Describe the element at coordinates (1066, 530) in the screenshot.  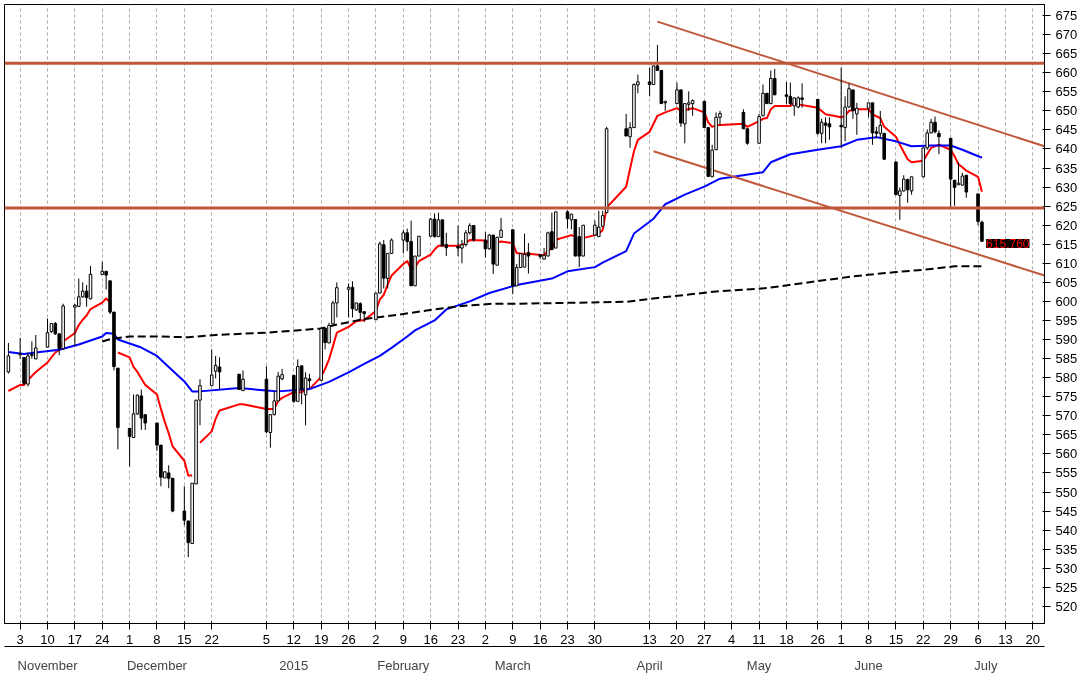
I see `y-tick-label: 540` at that location.